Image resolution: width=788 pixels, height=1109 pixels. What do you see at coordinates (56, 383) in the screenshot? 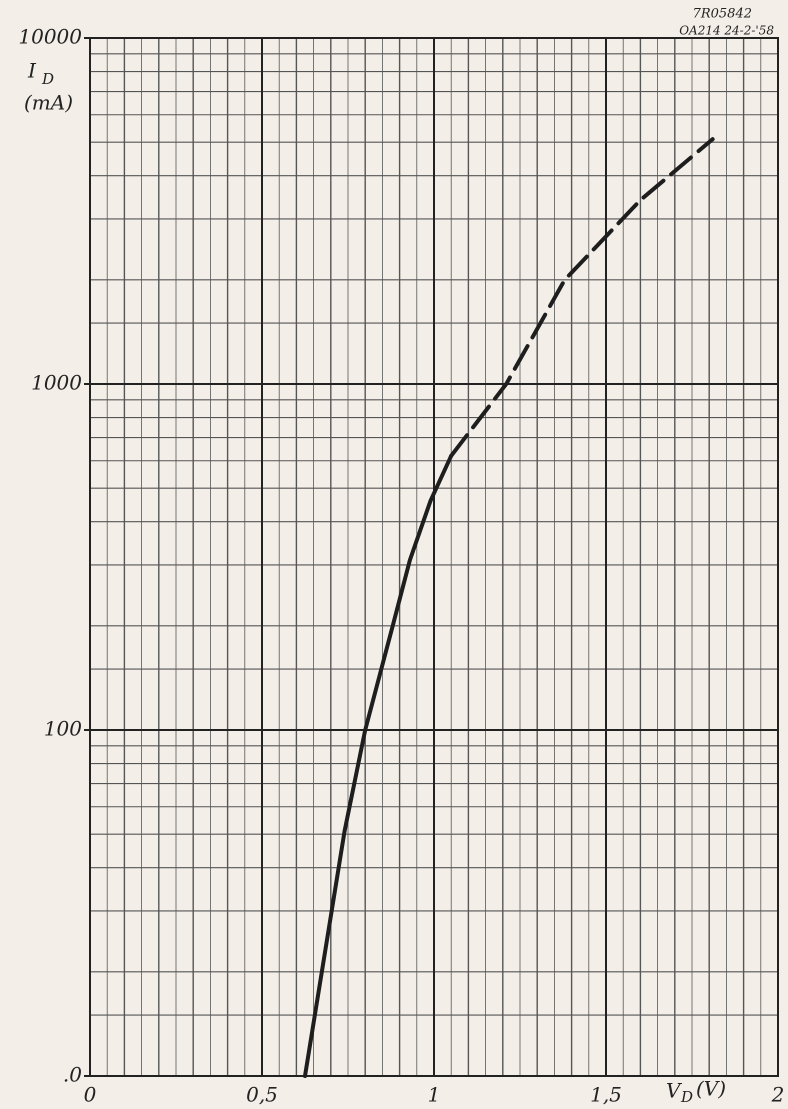
I see `y-tick-label: 1000` at bounding box center [56, 383].